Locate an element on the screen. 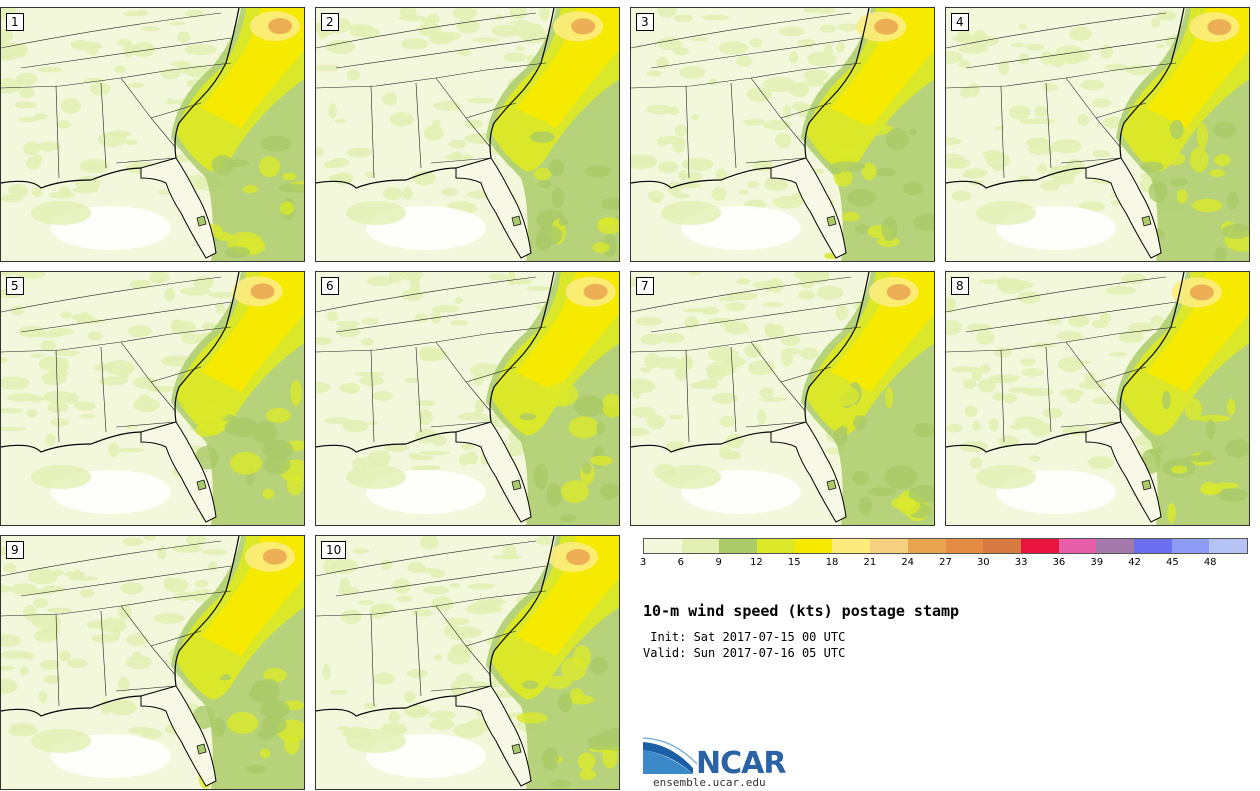  ensemble-member-panel: 7 is located at coordinates (782, 398).